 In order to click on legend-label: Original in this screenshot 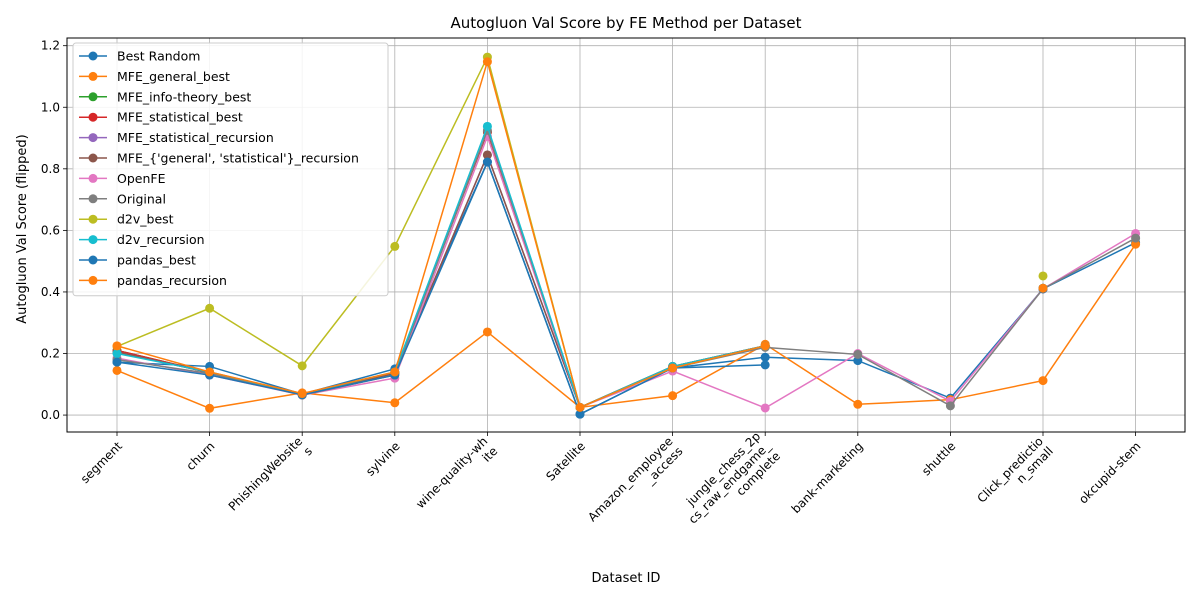, I will do `click(141, 198)`.